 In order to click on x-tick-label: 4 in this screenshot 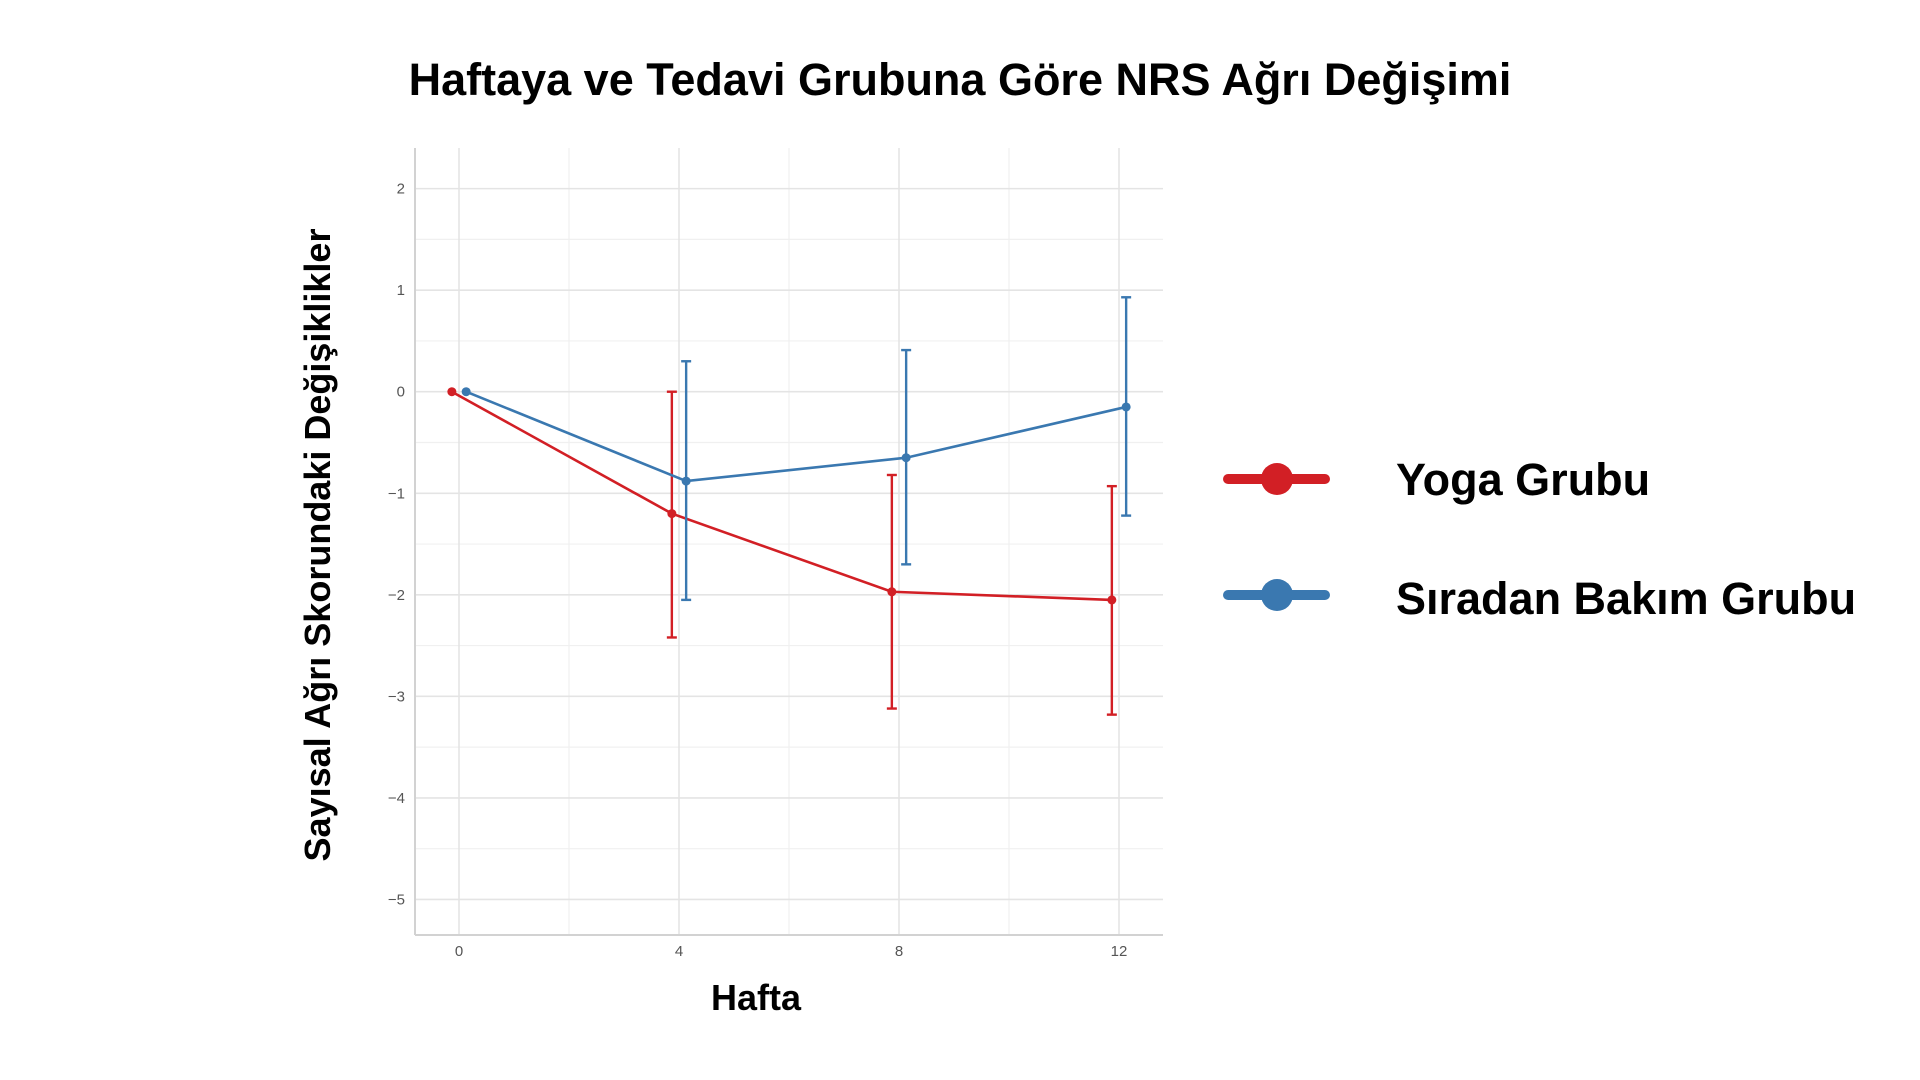, I will do `click(679, 951)`.